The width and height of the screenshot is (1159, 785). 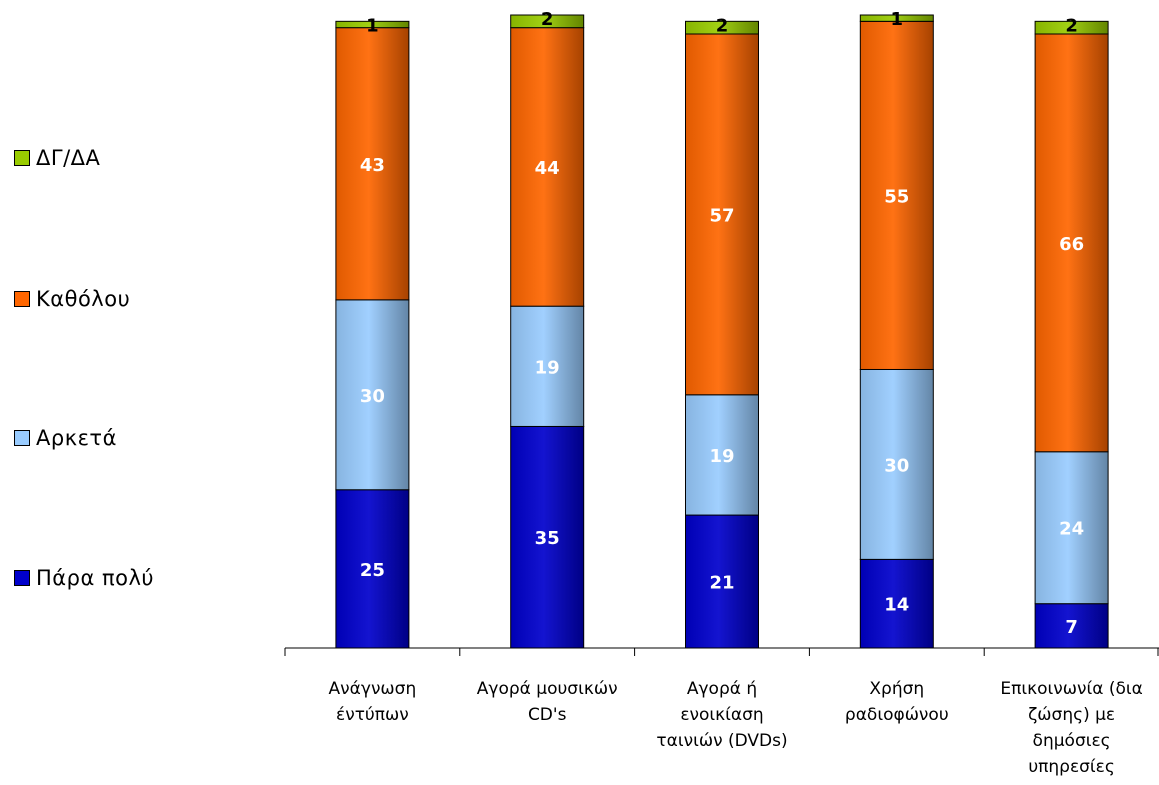 I want to click on x-tick-label: Αγορά ή ενοικίαση ταινιών (DVDs), so click(x=722, y=715).